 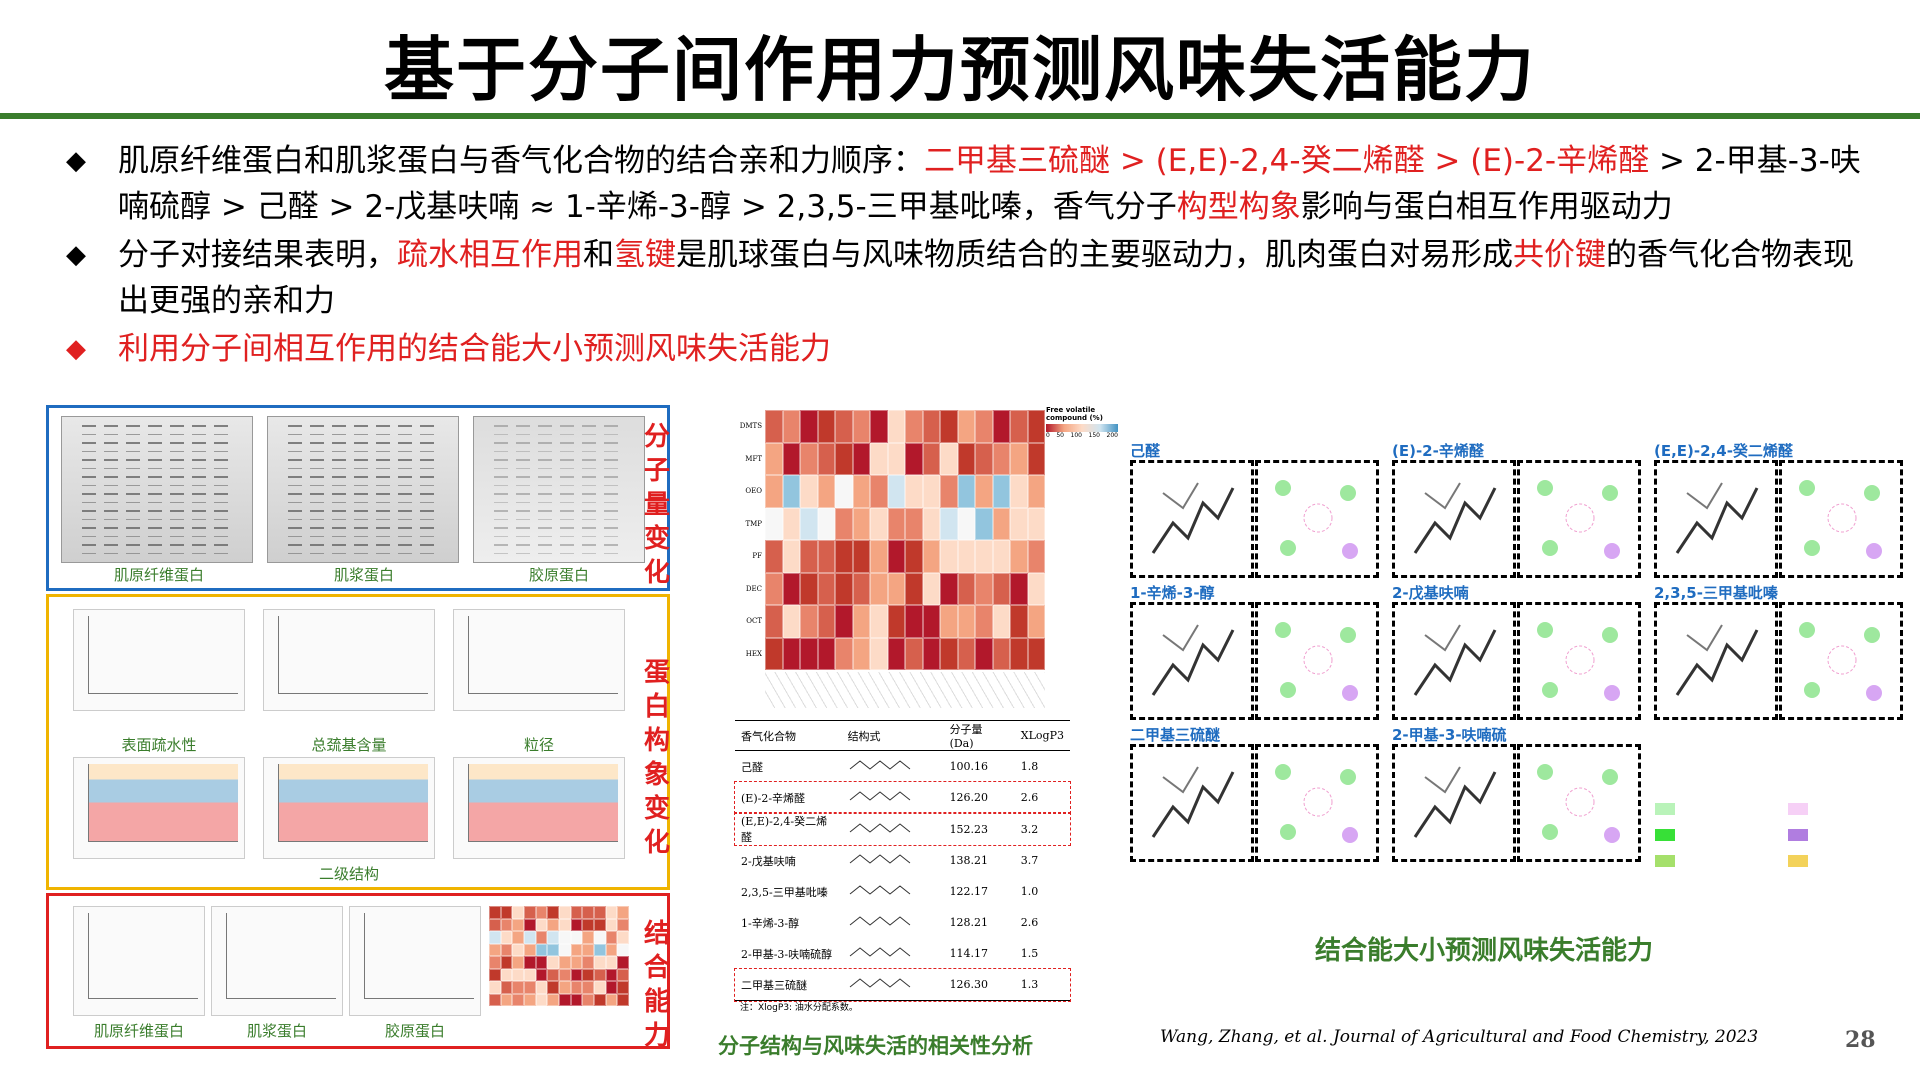 What do you see at coordinates (750, 426) in the screenshot?
I see `heatmap-row-label: DMTS` at bounding box center [750, 426].